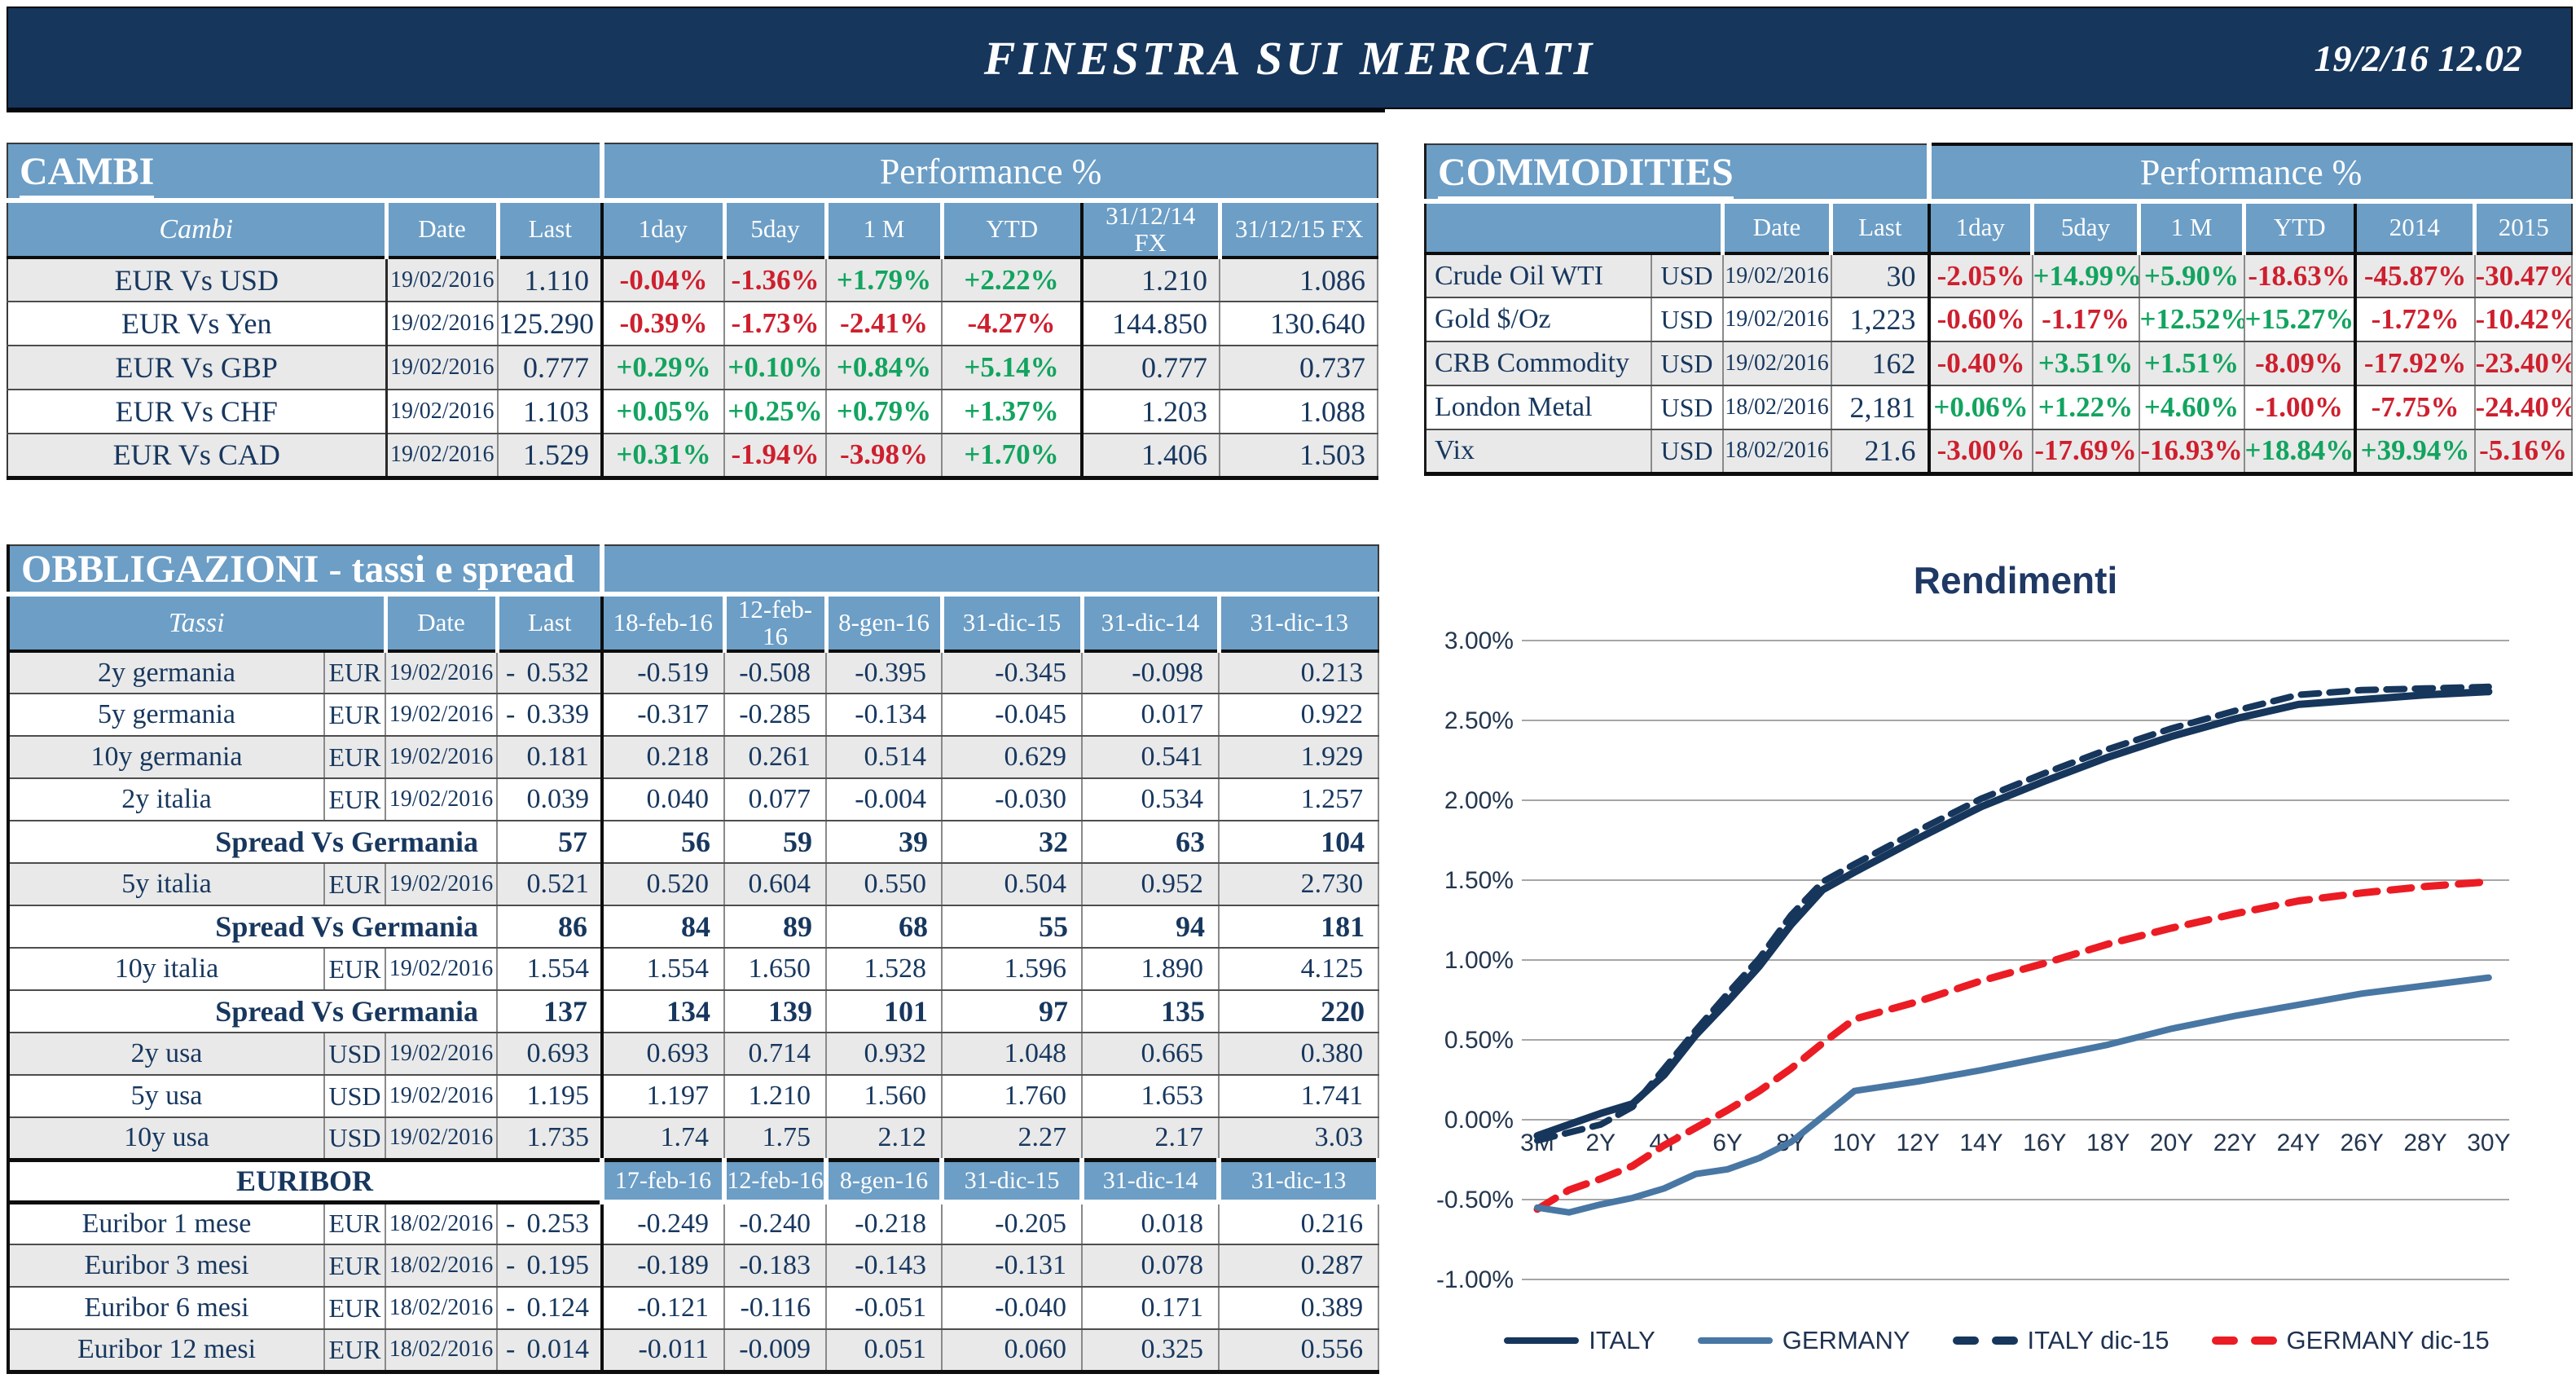 This screenshot has height=1396, width=2576. Describe the element at coordinates (1151, 1351) in the screenshot. I see `history-rate-cell: 0.325` at that location.